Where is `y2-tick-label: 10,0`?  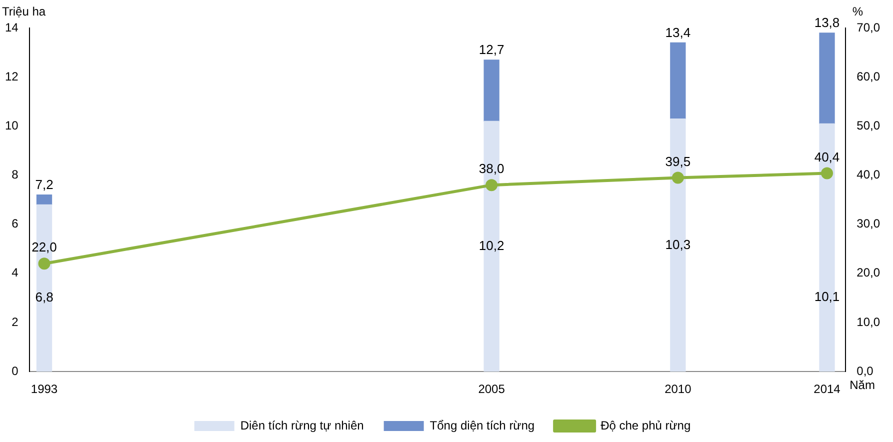
y2-tick-label: 10,0 is located at coordinates (868, 321).